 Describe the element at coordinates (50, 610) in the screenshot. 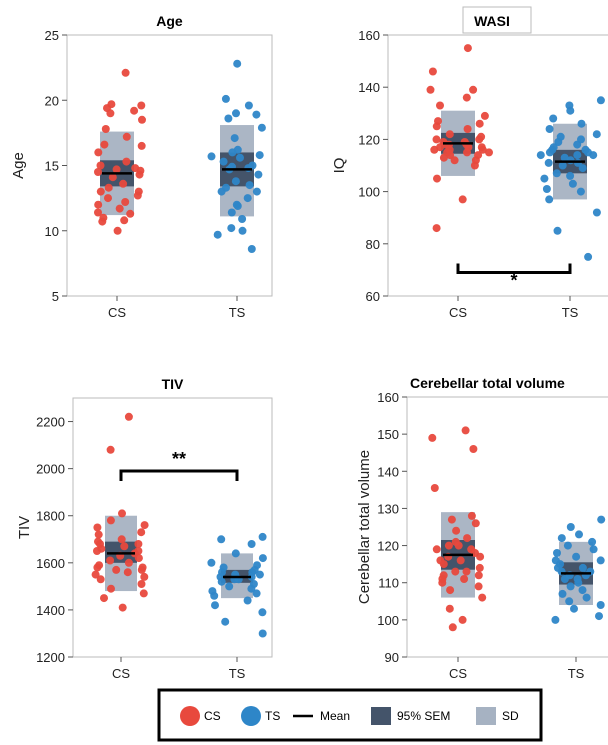

I see `y-tick-label: 1400` at that location.